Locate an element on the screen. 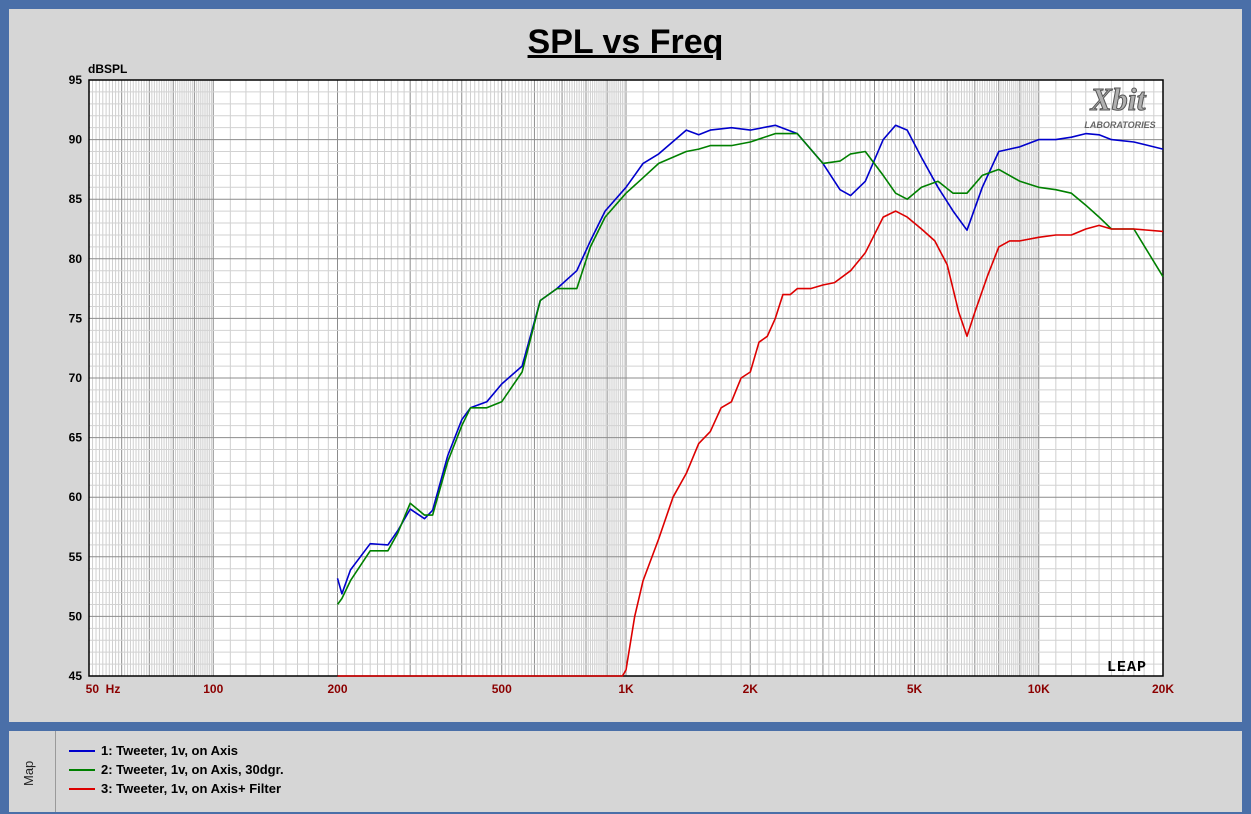  y-tick-label: 80 is located at coordinates (76, 259).